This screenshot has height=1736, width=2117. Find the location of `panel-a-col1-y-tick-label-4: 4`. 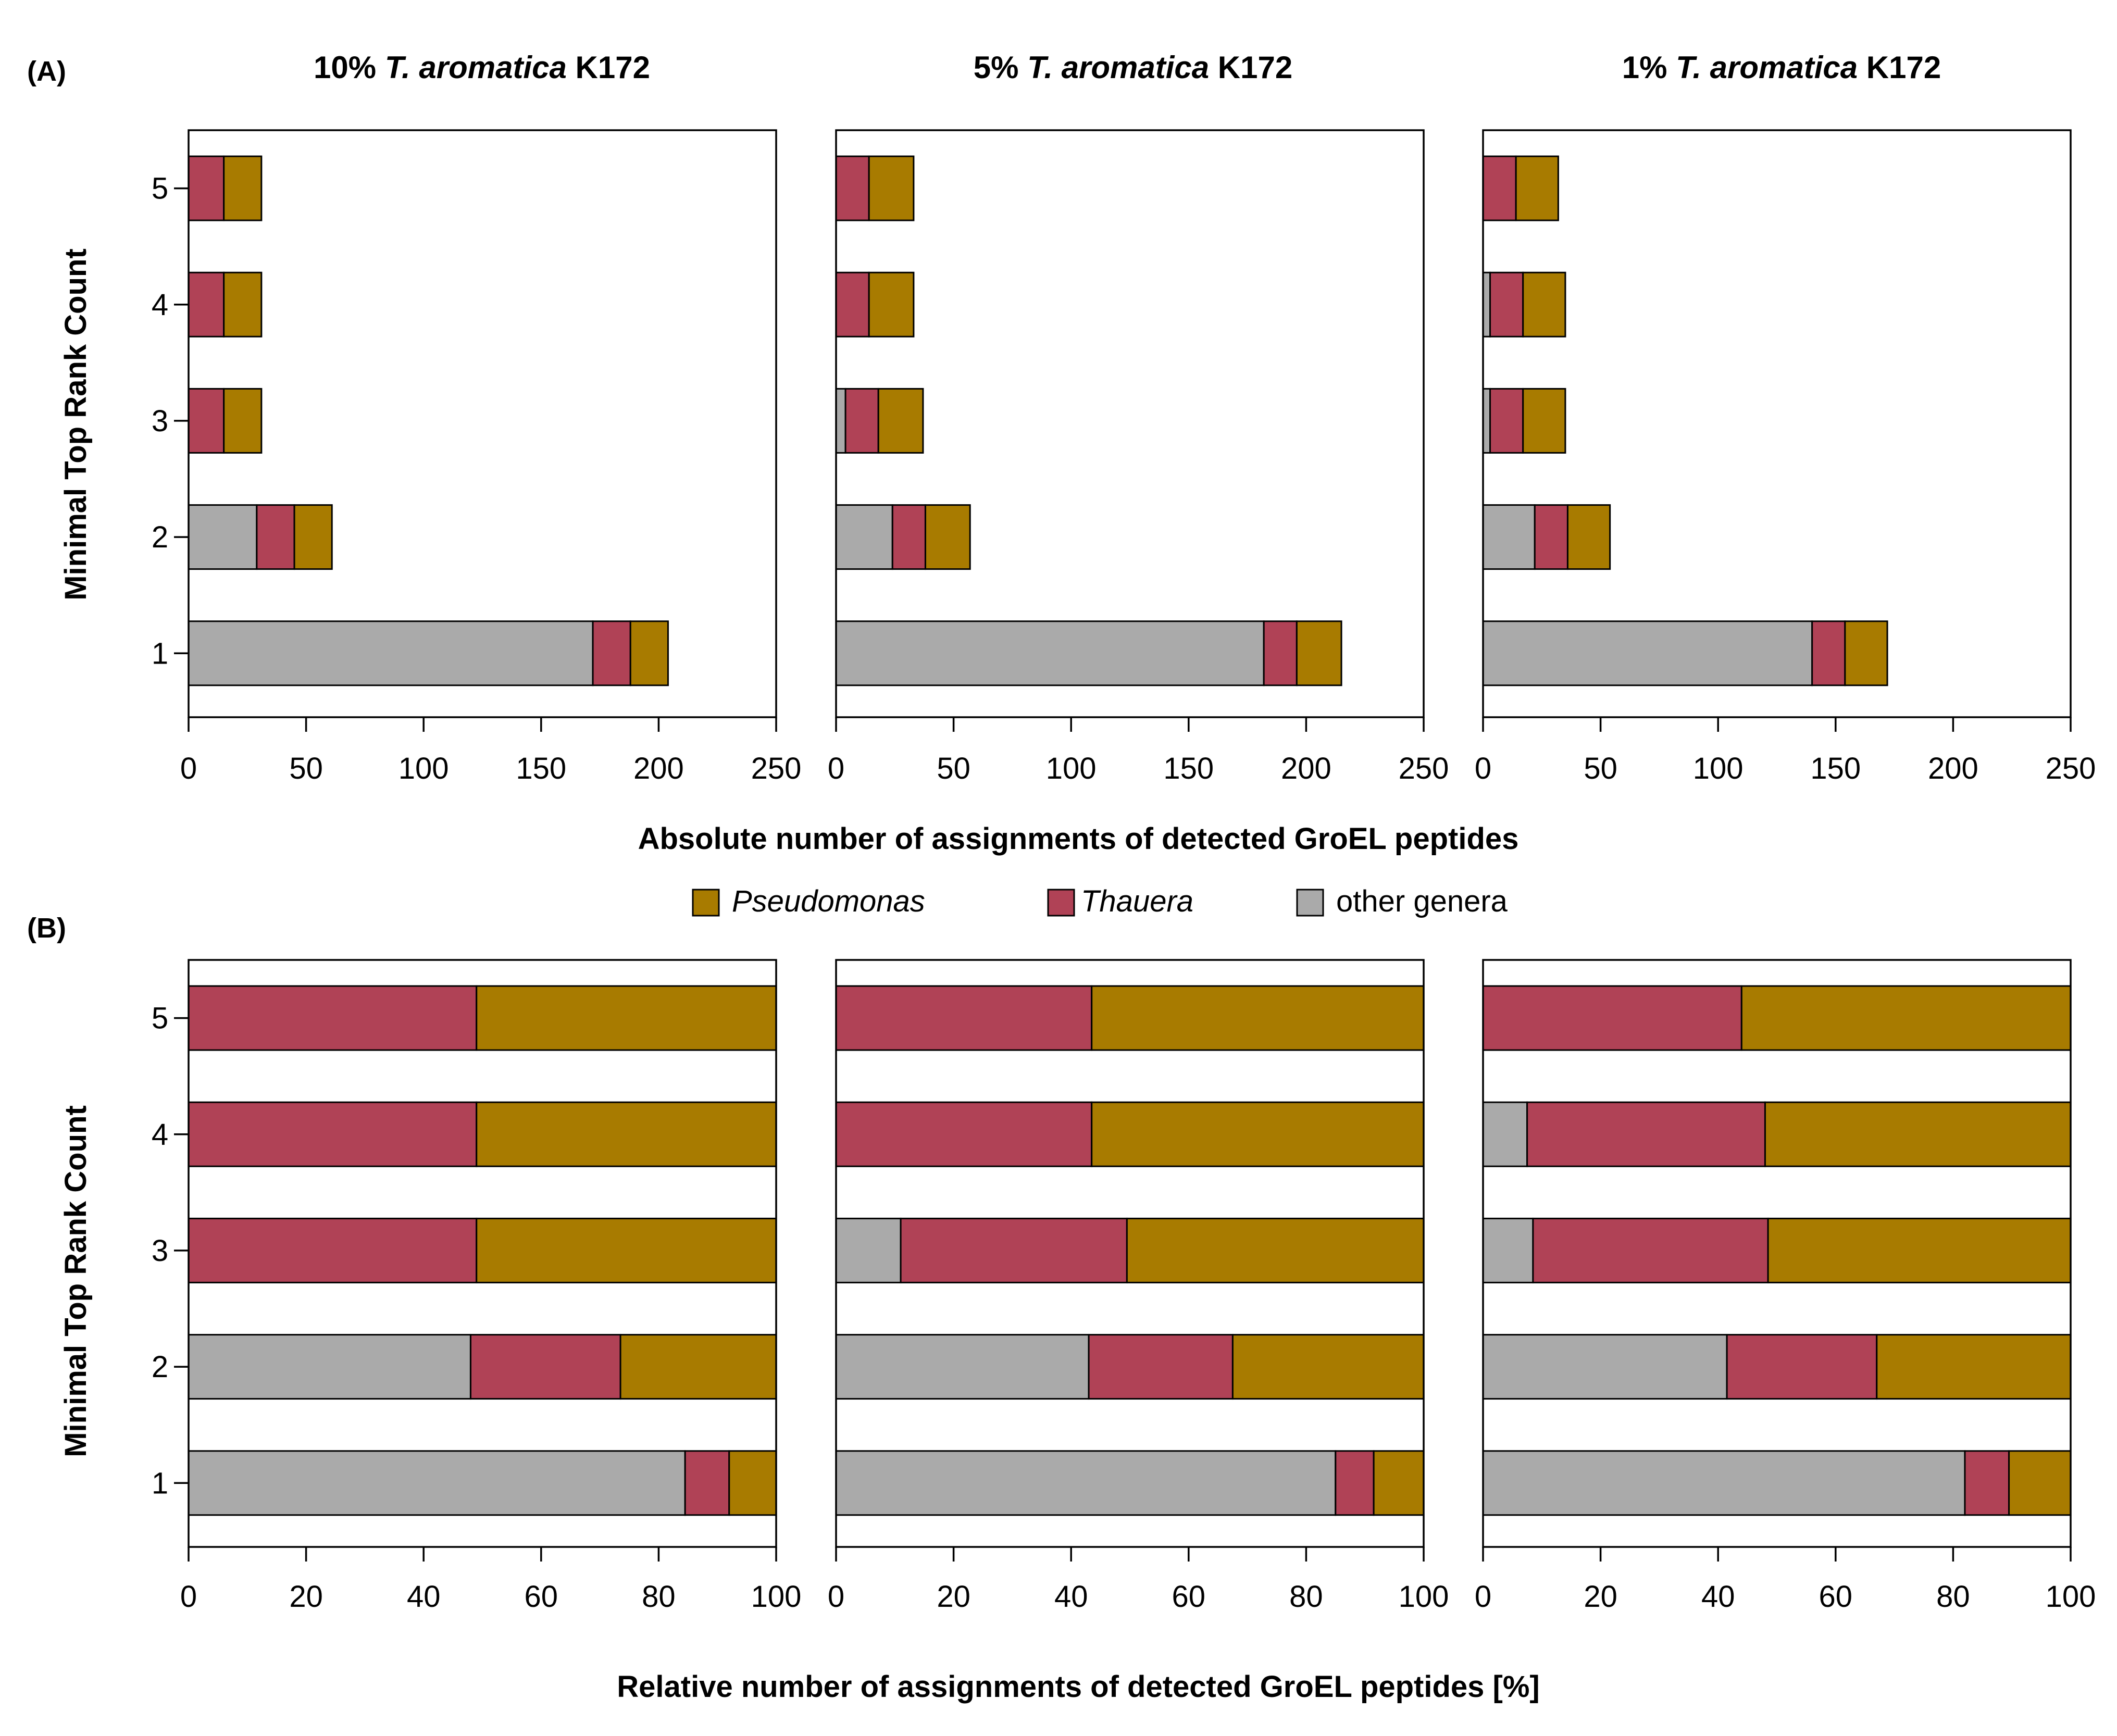

panel-a-col1-y-tick-label-4: 4 is located at coordinates (160, 305).